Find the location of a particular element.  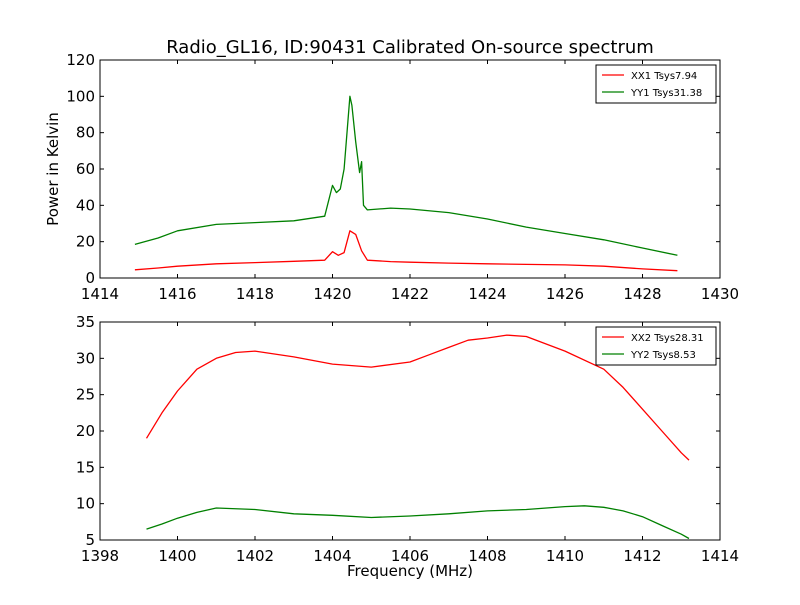

x-tick-label: 1400 is located at coordinates (177, 556).